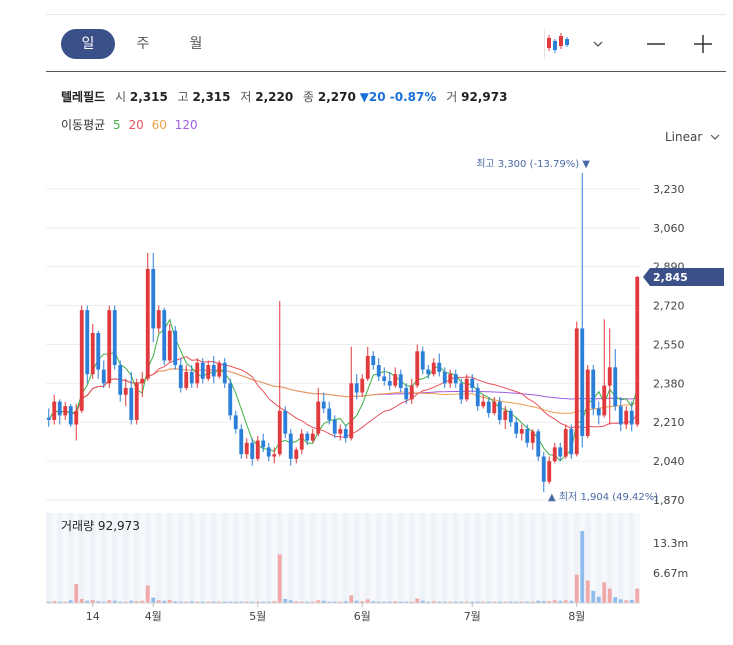 The width and height of the screenshot is (733, 645). What do you see at coordinates (136, 125) in the screenshot?
I see `ma-20-label: 20` at bounding box center [136, 125].